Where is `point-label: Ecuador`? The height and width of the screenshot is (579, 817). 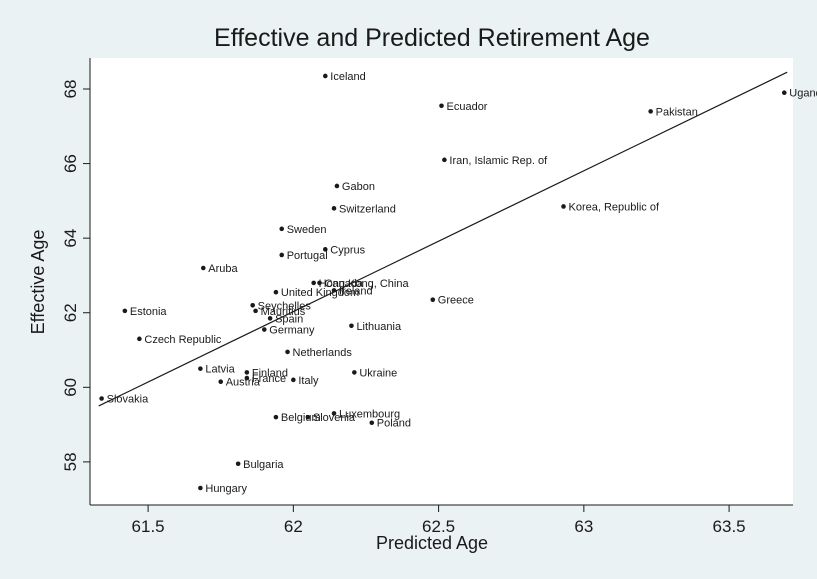 point-label: Ecuador is located at coordinates (467, 107).